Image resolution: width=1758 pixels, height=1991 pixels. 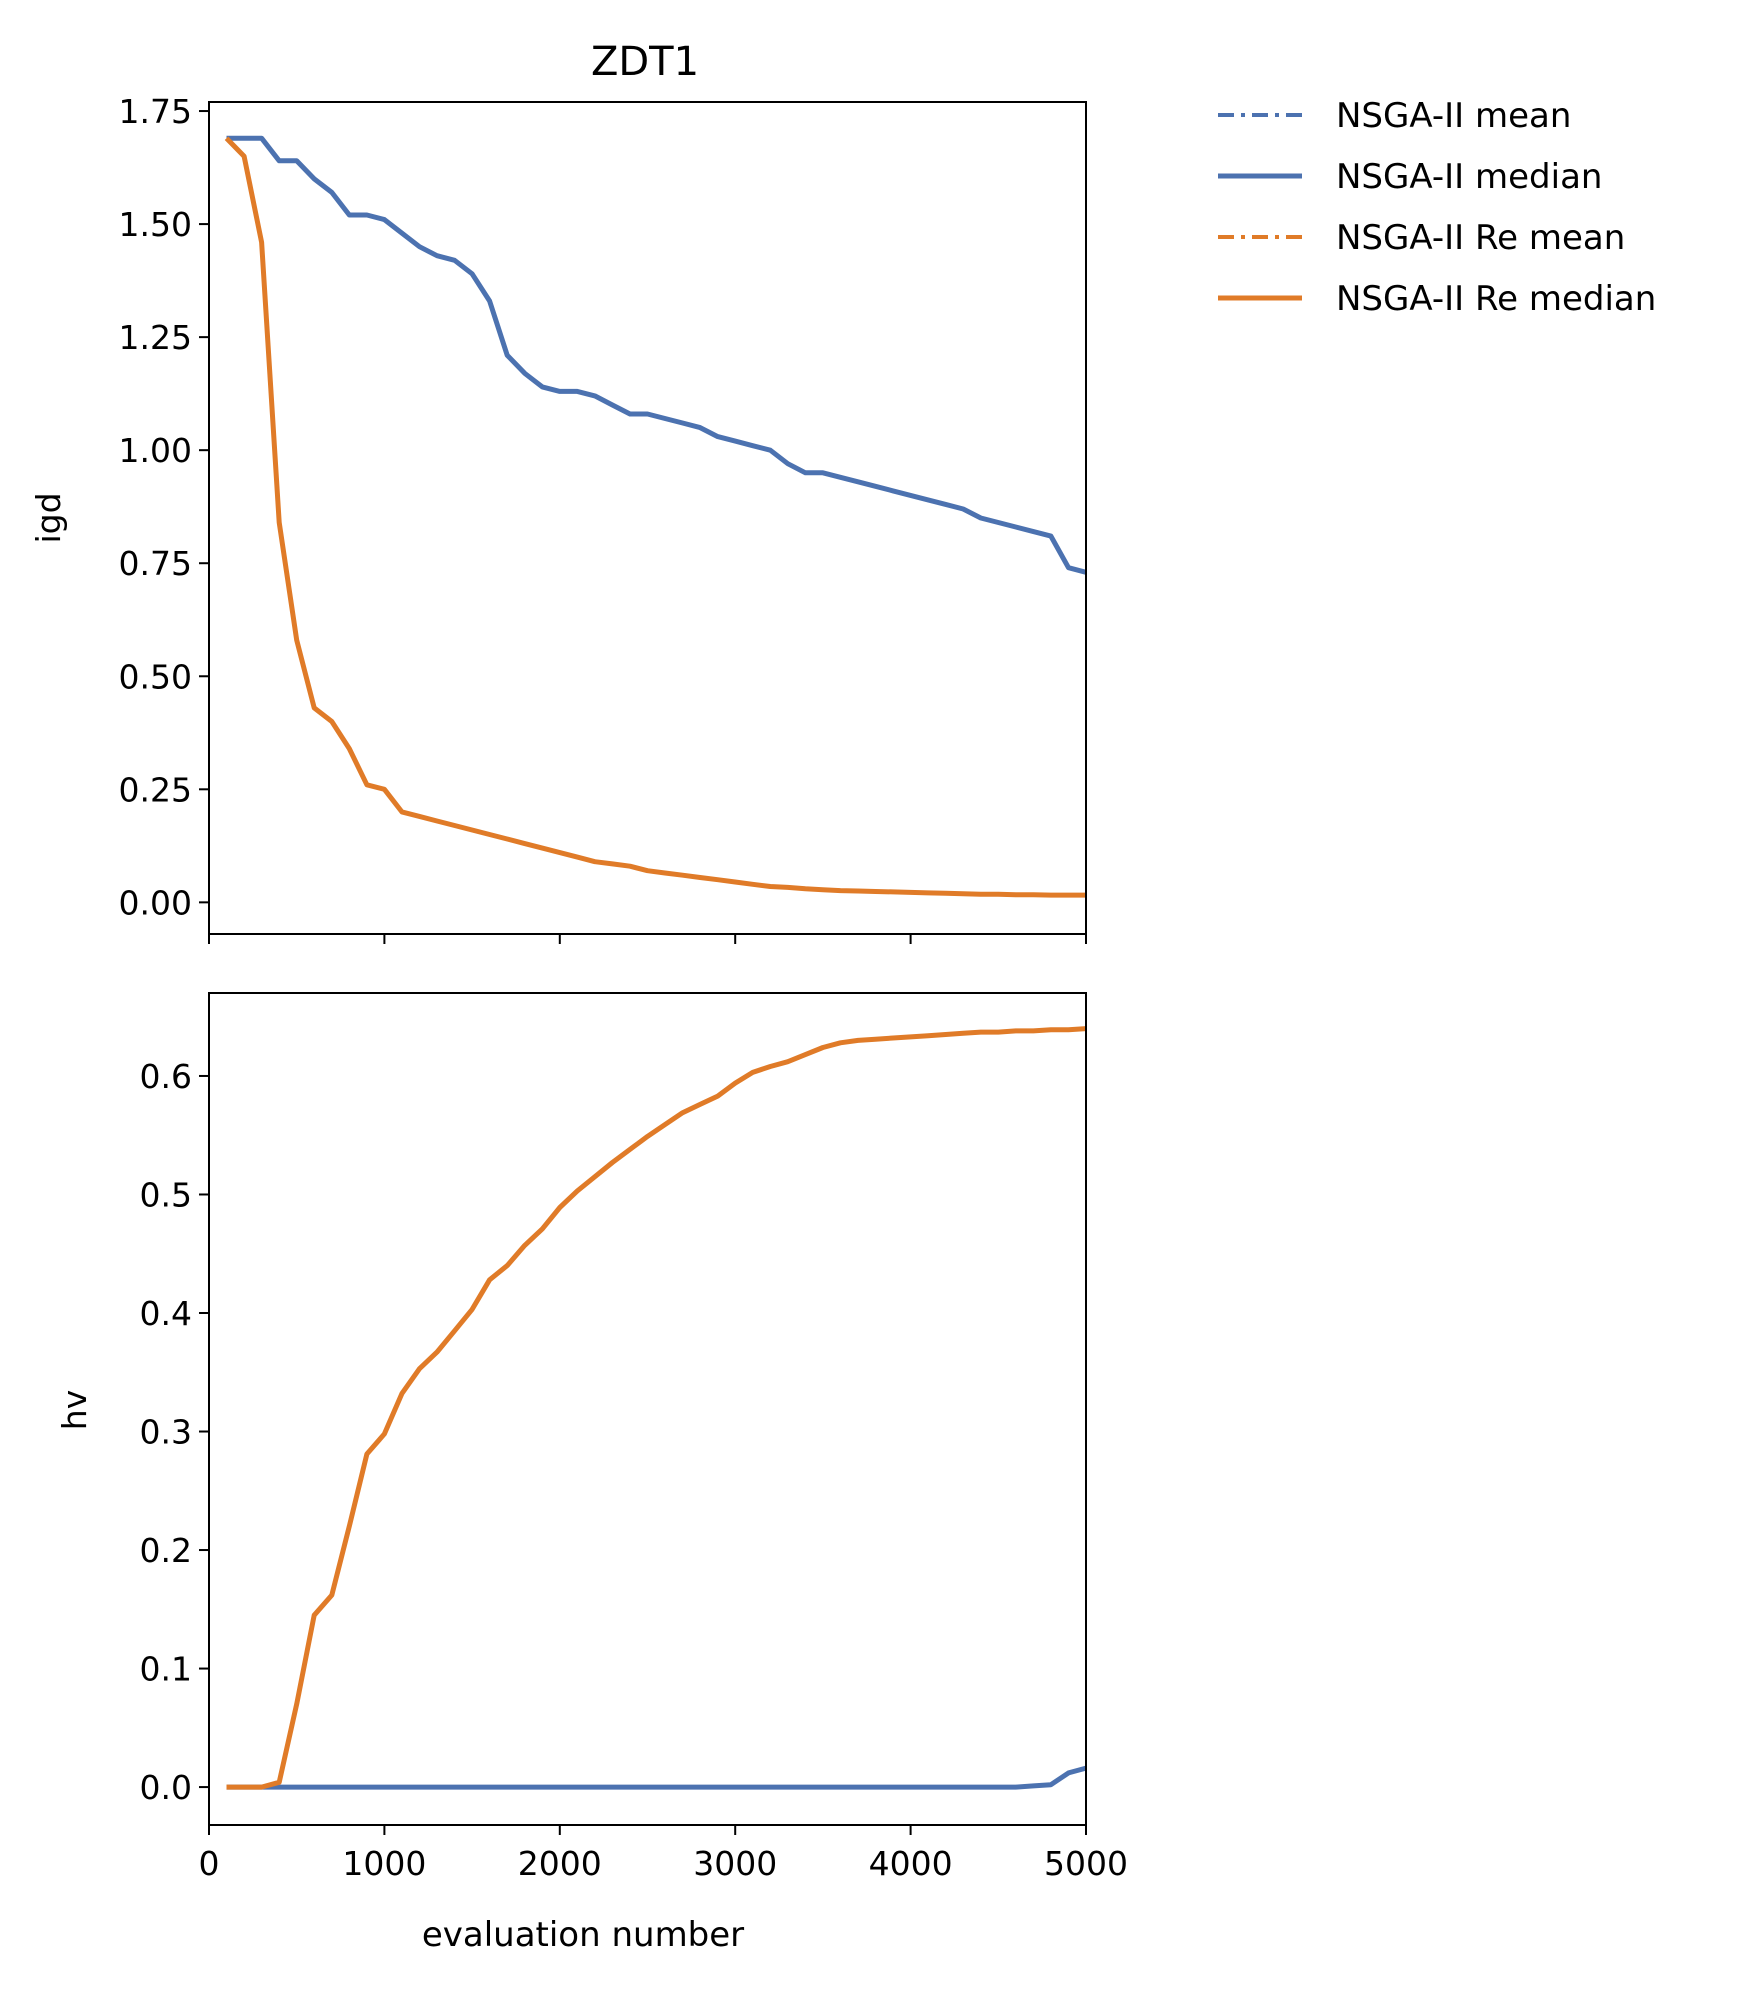 I want to click on igd-ytick-label: 1.25, so click(x=155, y=337).